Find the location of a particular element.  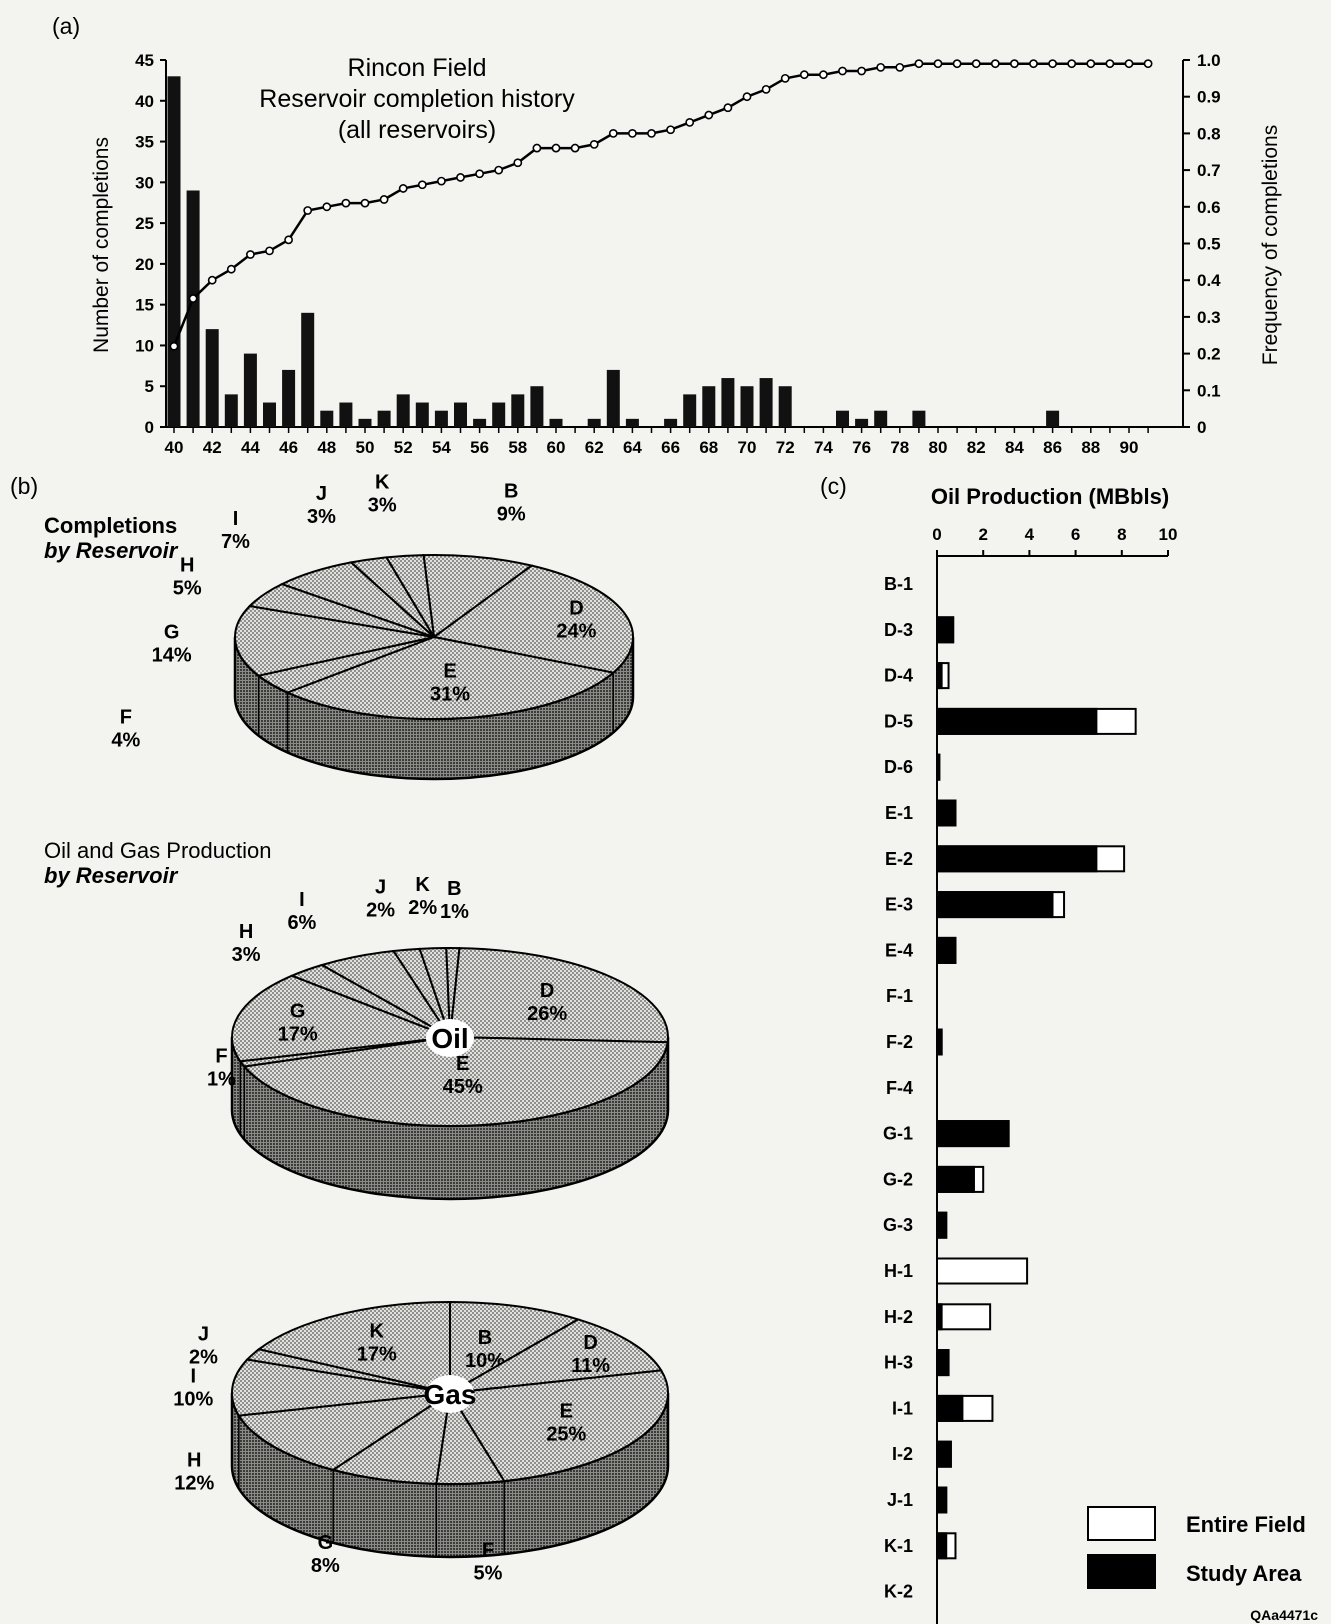

pie-oil-slice-E is located at coordinates (455, 1081).